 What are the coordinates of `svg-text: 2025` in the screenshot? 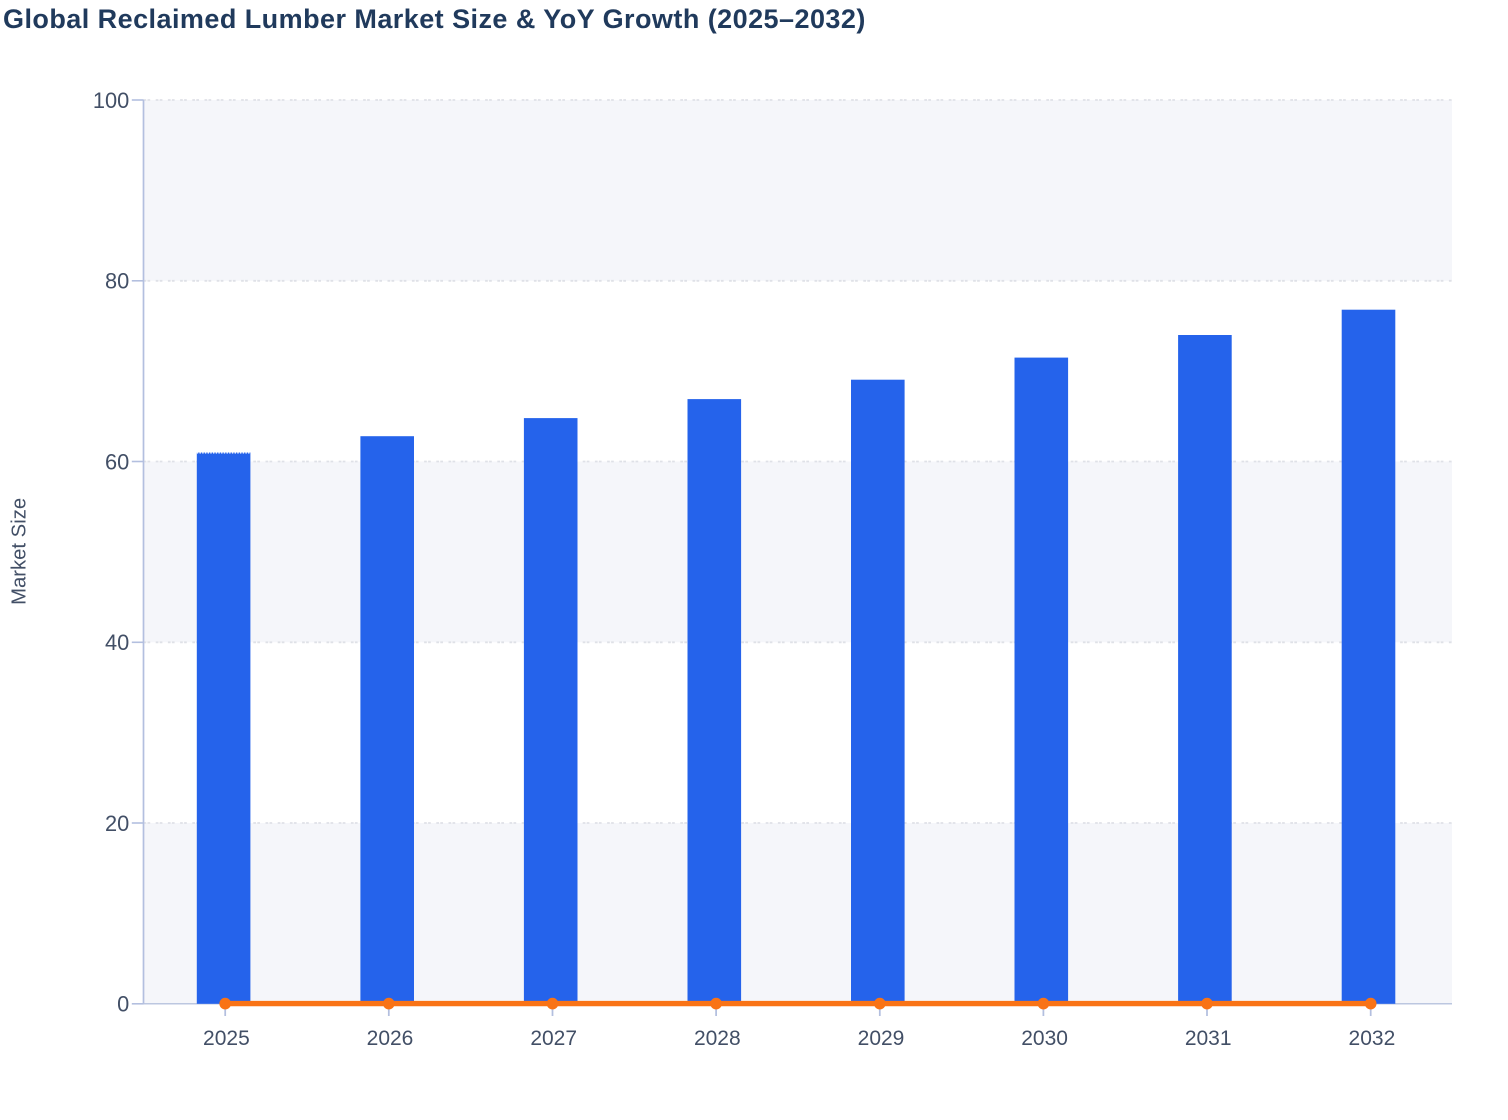 It's located at (226, 1038).